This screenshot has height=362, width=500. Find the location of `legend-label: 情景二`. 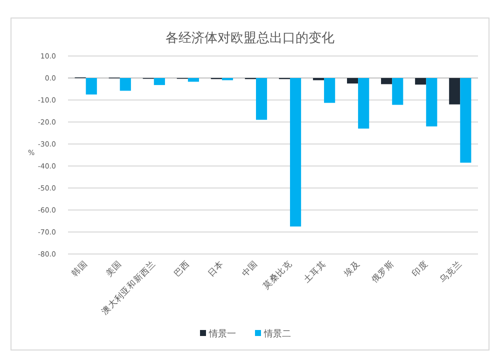

legend-label: 情景二 is located at coordinates (277, 334).